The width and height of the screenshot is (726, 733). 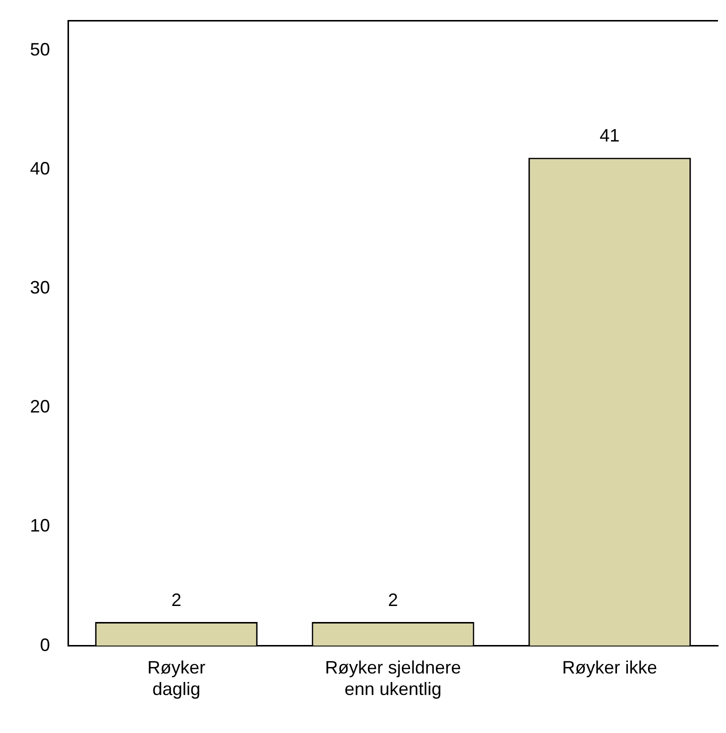 I want to click on x-tick-label: Røyker sjeldnere enn ukentlig, so click(x=393, y=679).